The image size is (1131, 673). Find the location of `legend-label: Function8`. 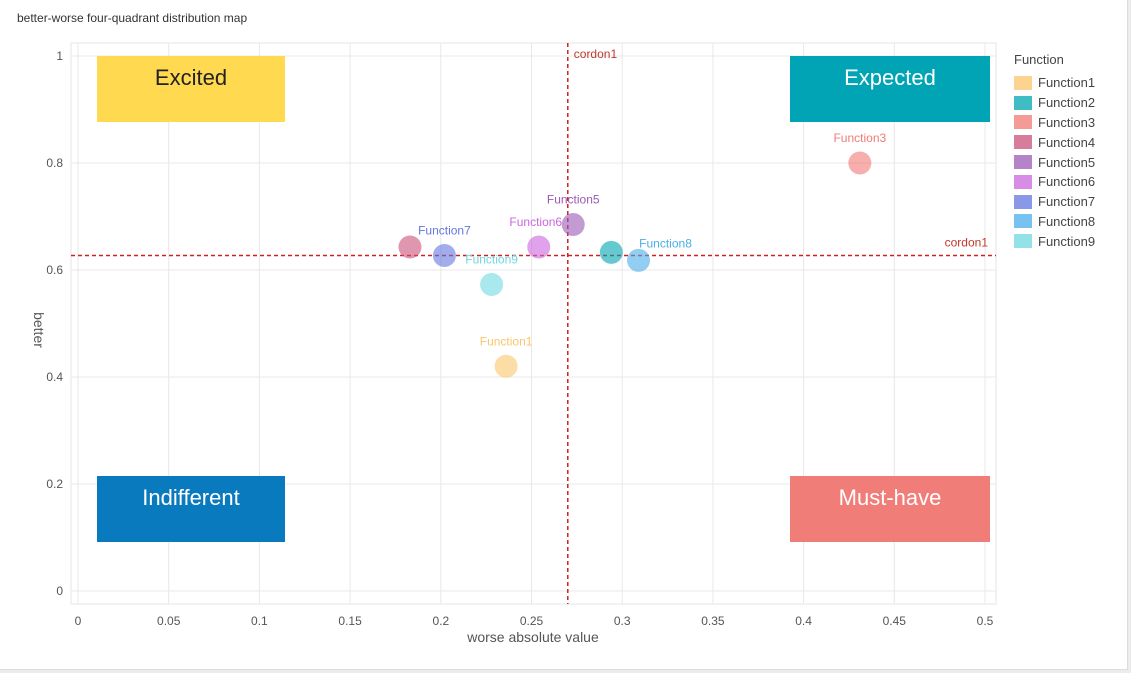

legend-label: Function8 is located at coordinates (1067, 221).